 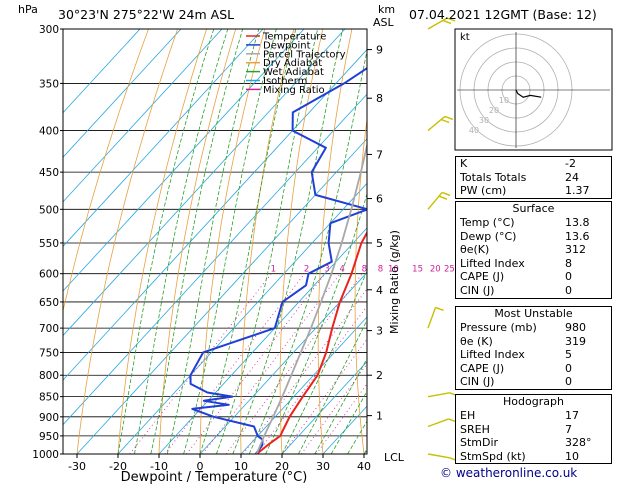 What do you see at coordinates (533, 443) in the screenshot?
I see `stmdir-row: StmDir 328°` at bounding box center [533, 443].